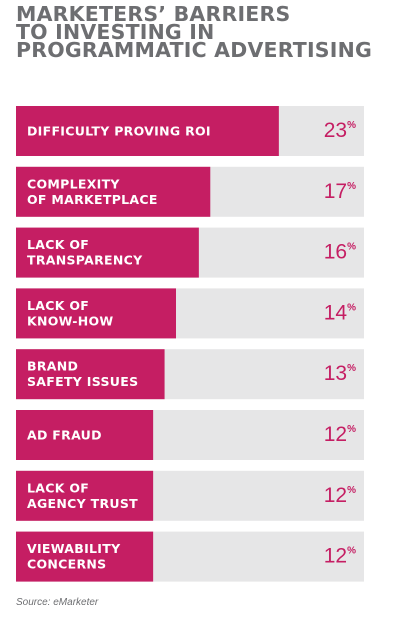 This screenshot has width=412, height=619. What do you see at coordinates (52, 366) in the screenshot?
I see `bar-label-line: BRAND` at bounding box center [52, 366].